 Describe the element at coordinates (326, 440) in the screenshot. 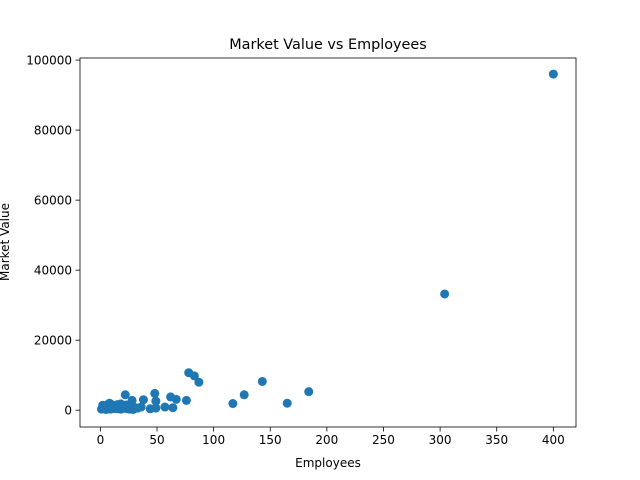

I see `x-tick-label: 200` at that location.